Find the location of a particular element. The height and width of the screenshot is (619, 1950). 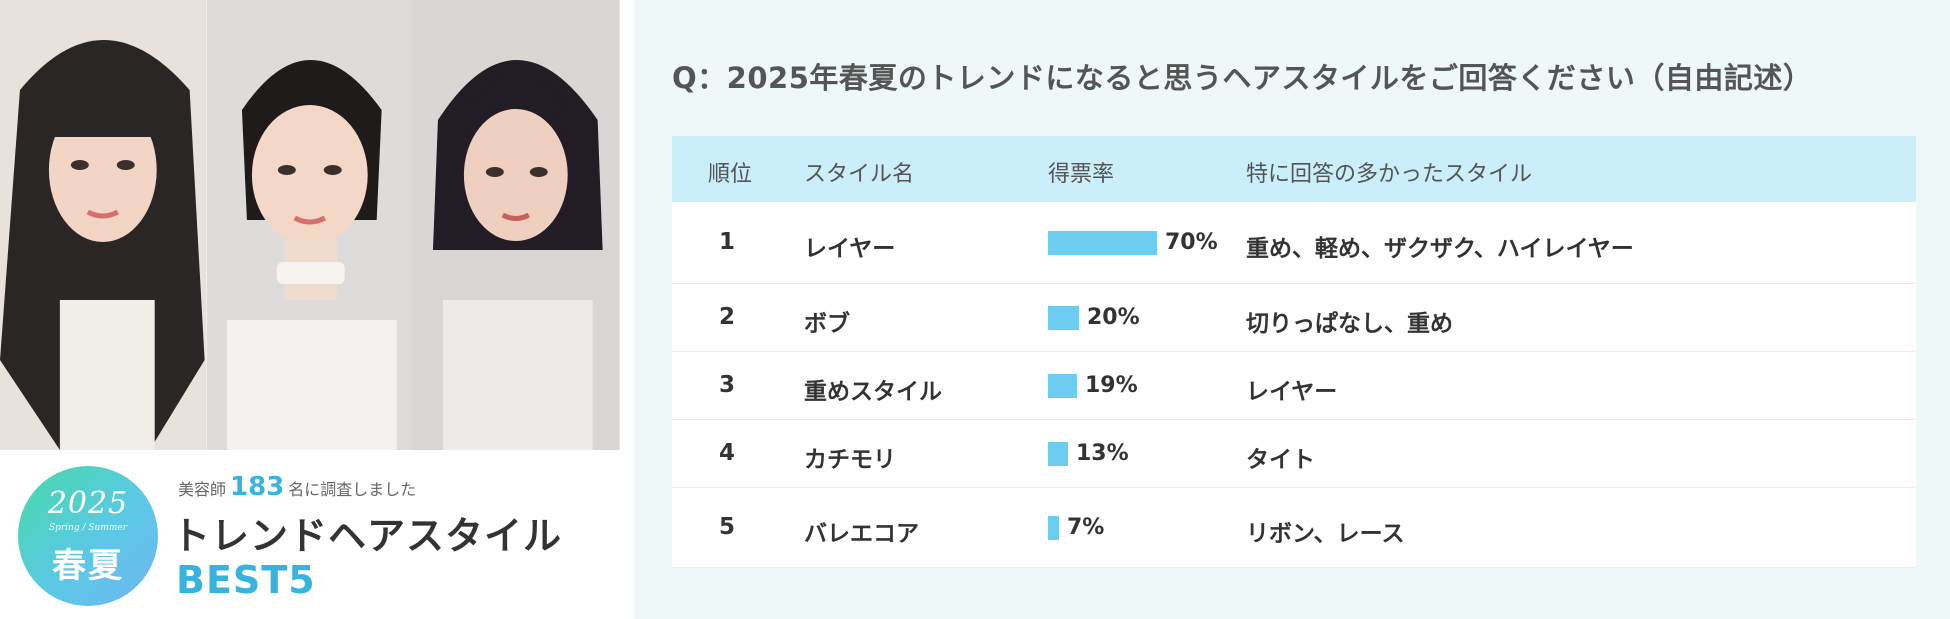

table-row: 1 レイヤー 70% 重め、軽め、ザクザク、ハイレイヤー is located at coordinates (1294, 243).